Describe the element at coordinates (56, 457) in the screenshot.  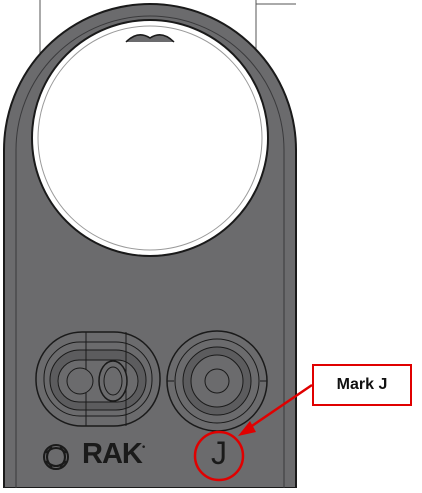
I see `rak-logo-icon` at that location.